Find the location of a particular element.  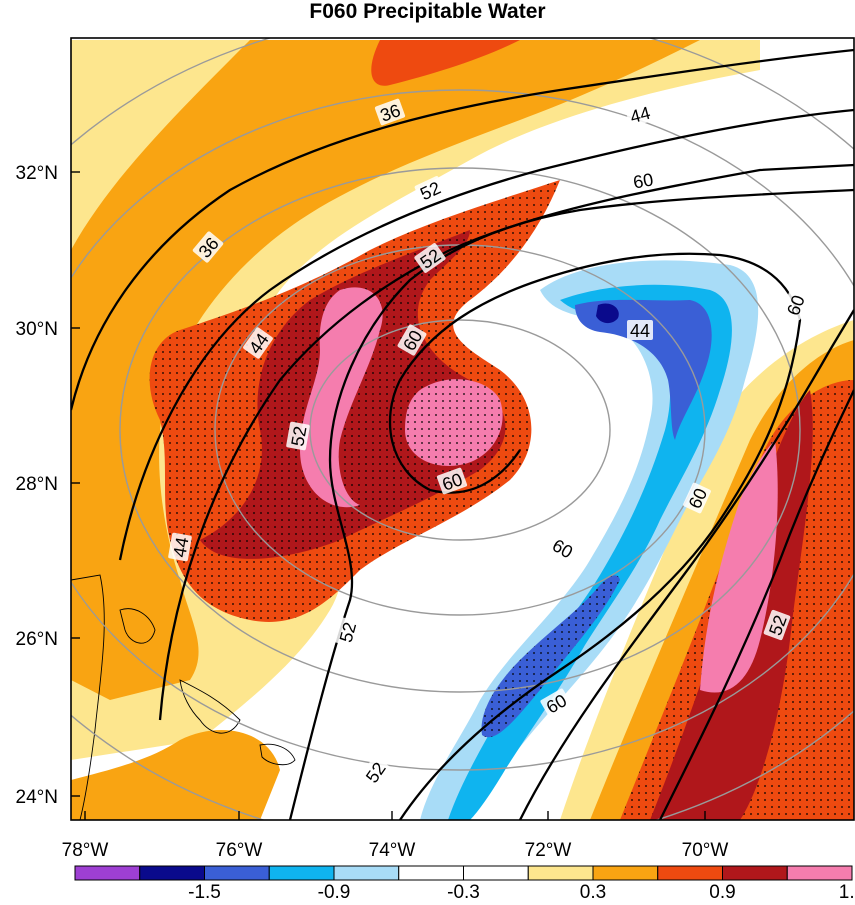

contour-value-text: 60 is located at coordinates (643, 180).